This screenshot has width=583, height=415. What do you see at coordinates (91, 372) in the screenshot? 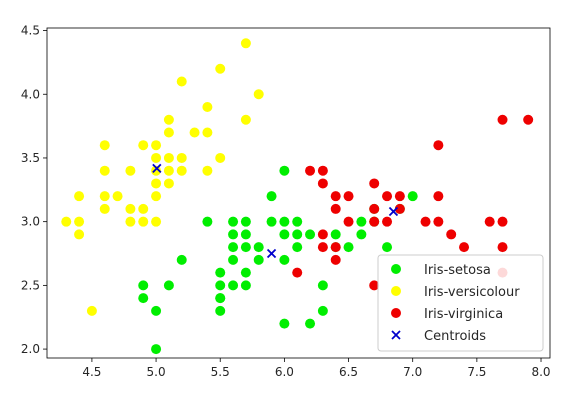
I see `x-tick-label: 4.5` at bounding box center [91, 372].